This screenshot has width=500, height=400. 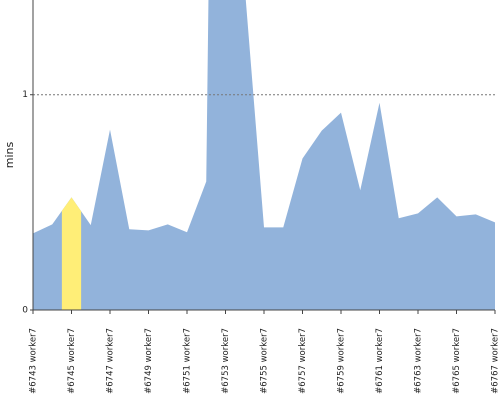 What do you see at coordinates (71, 253) in the screenshot?
I see `highlight` at bounding box center [71, 253].